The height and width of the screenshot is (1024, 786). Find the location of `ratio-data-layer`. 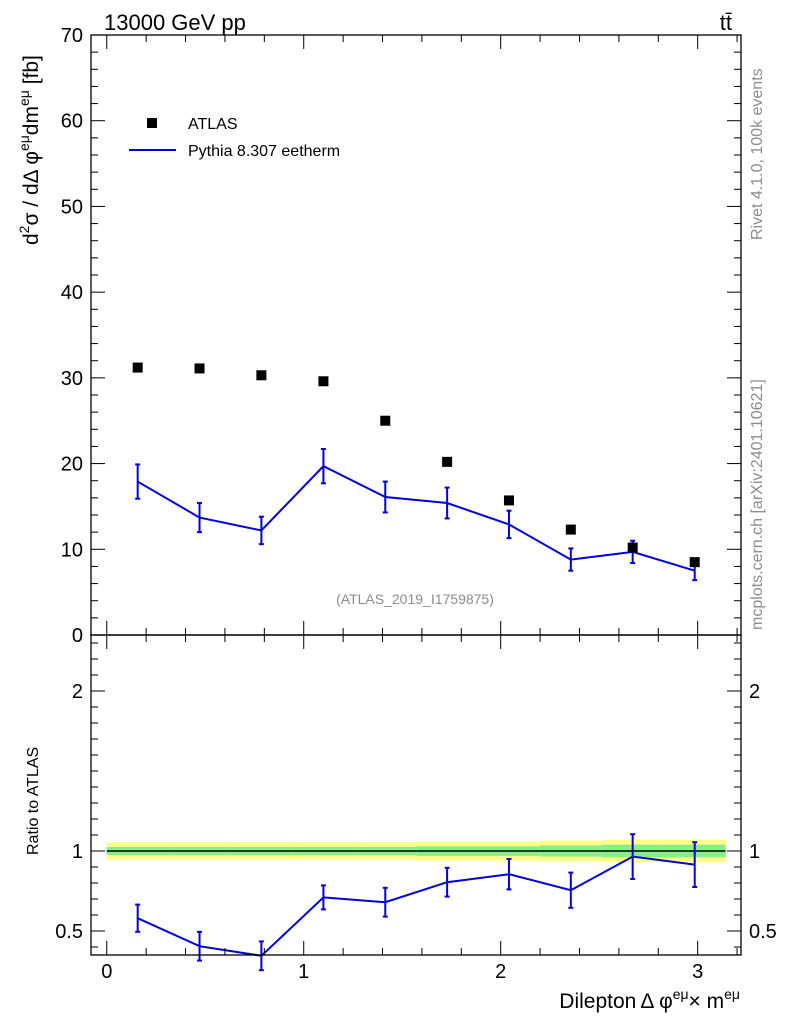

ratio-data-layer is located at coordinates (416, 902).